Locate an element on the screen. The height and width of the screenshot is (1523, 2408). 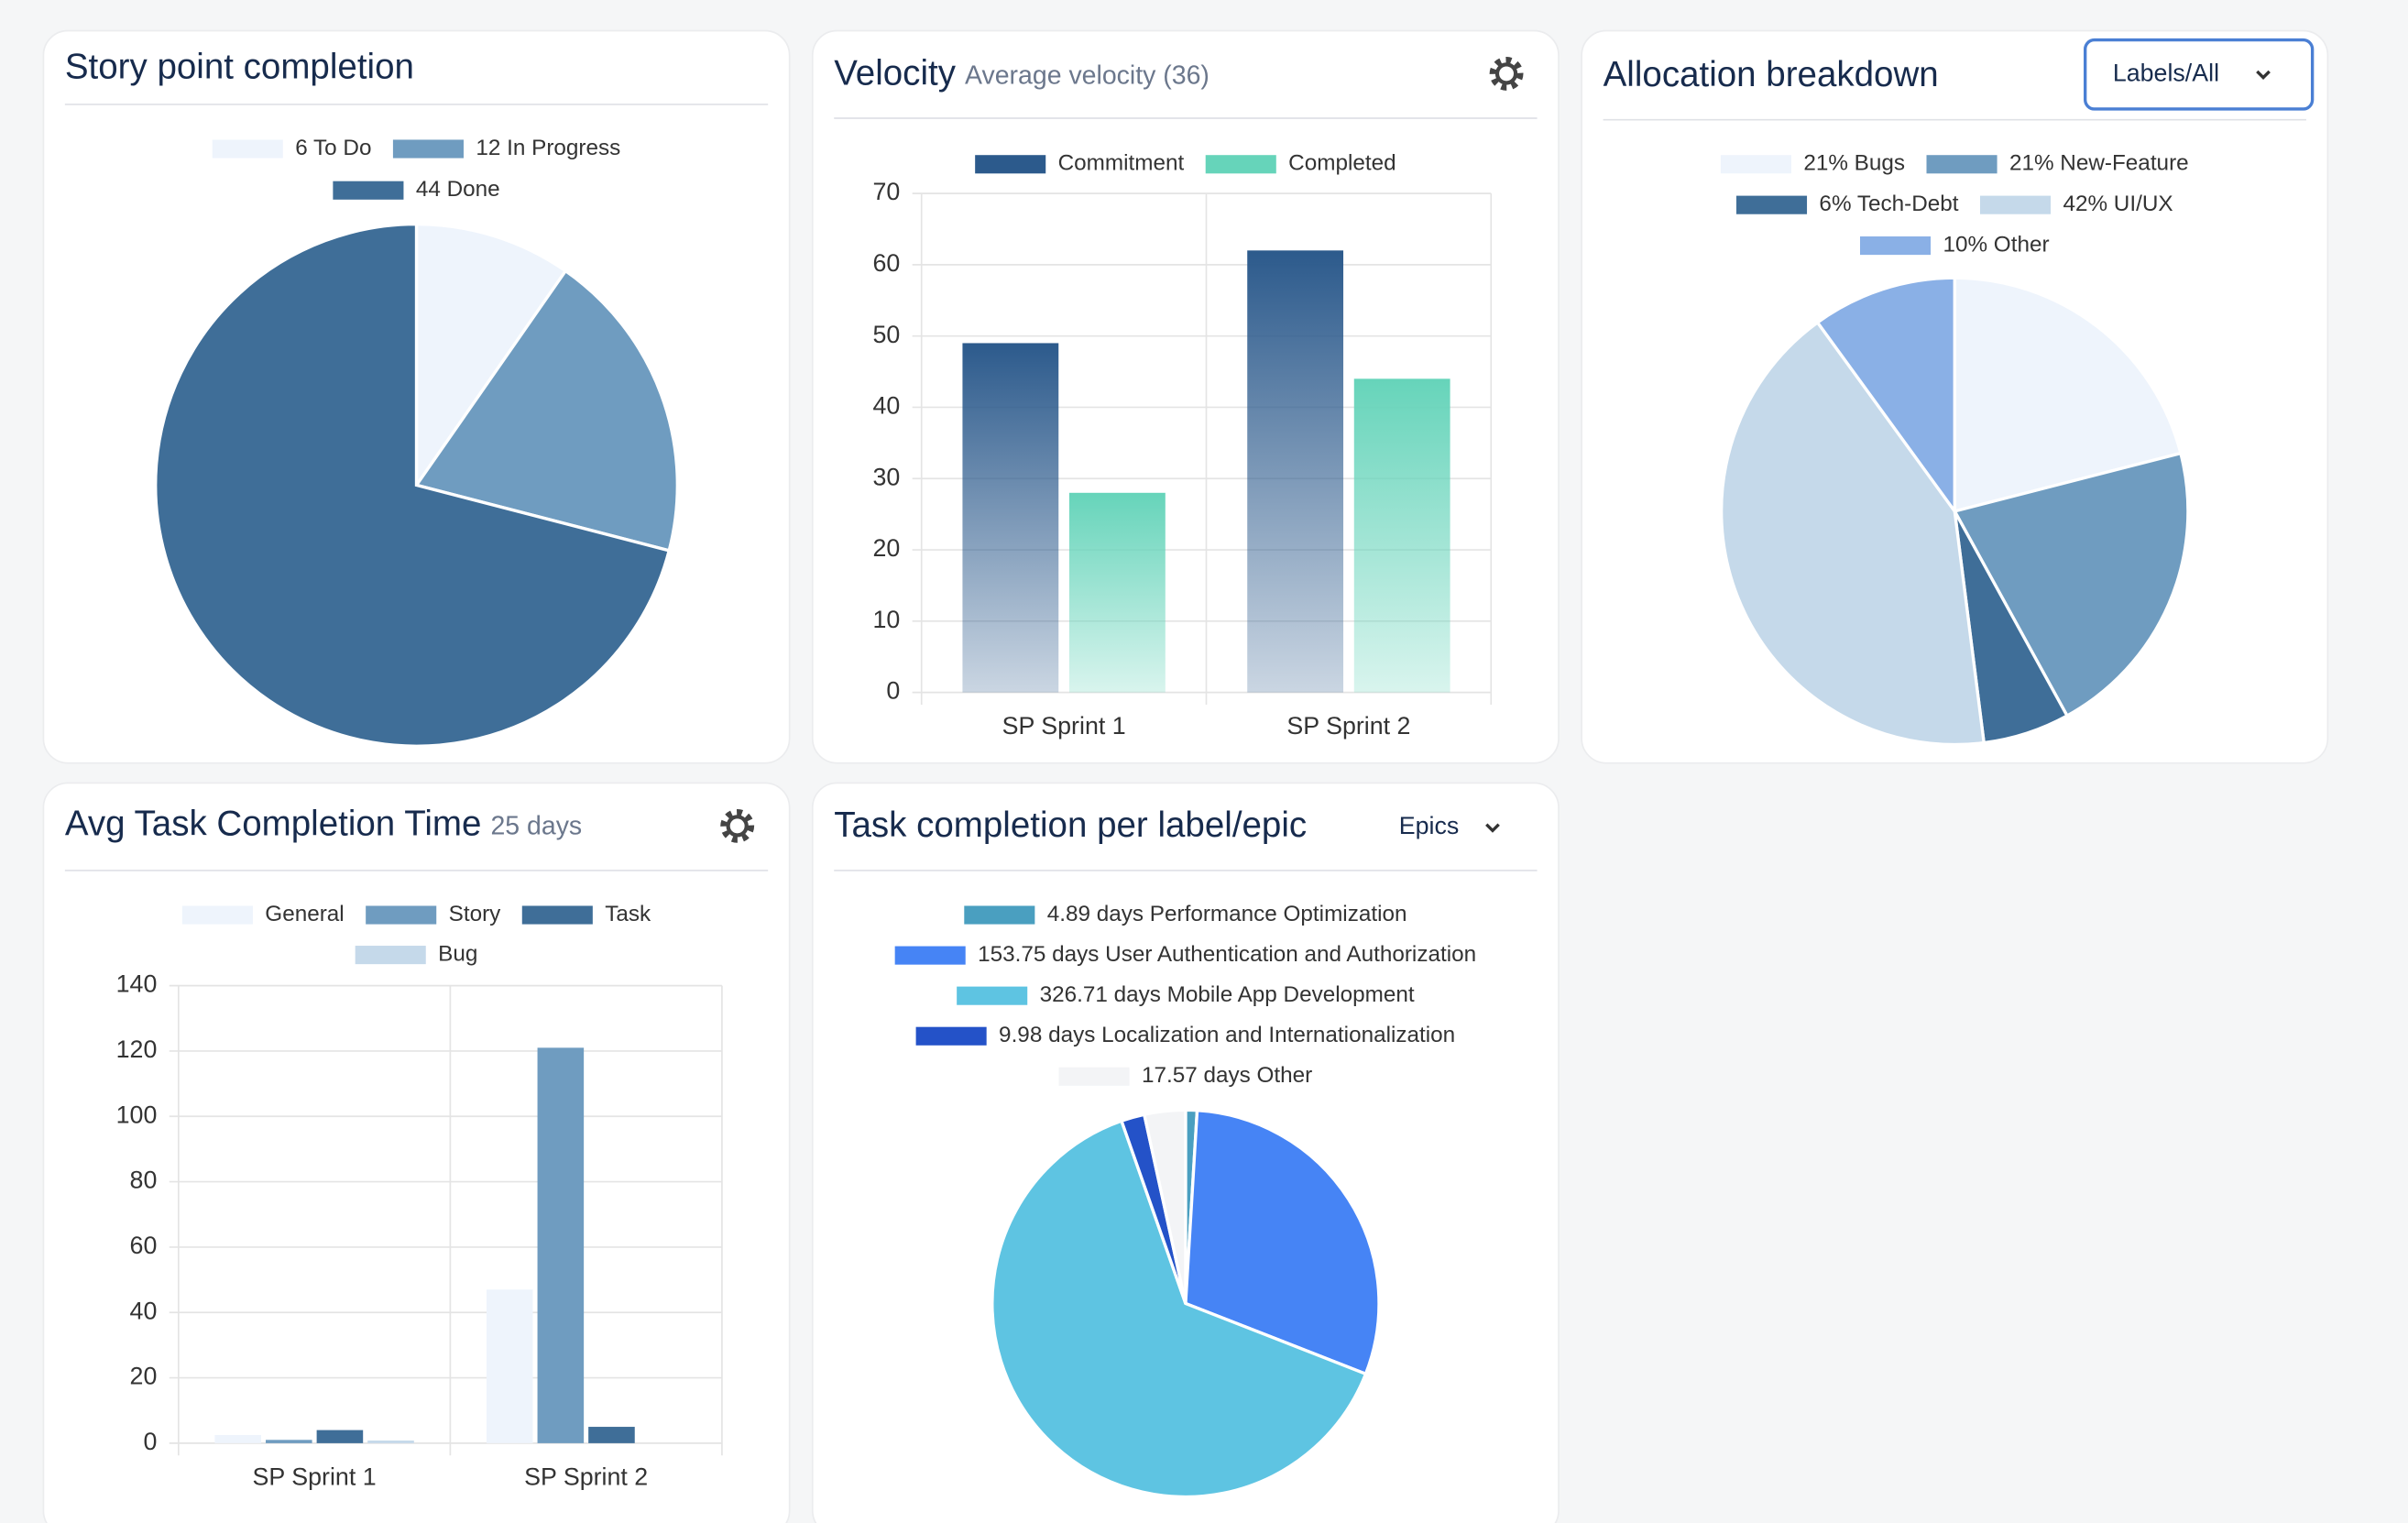
y-tick-label: 100 is located at coordinates (137, 1114).